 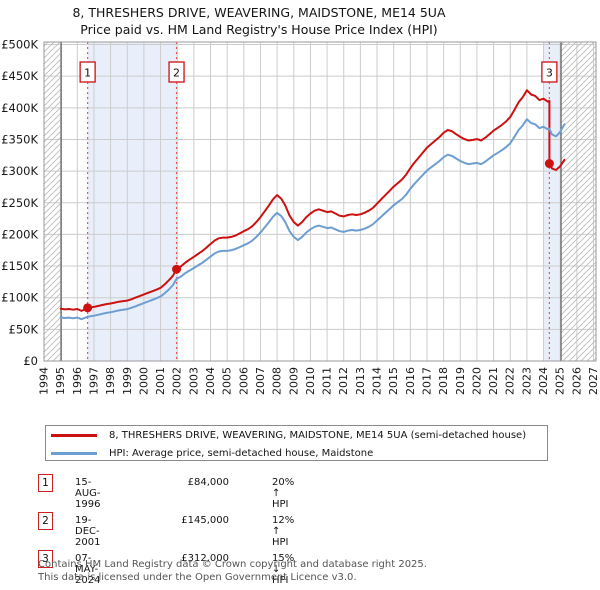 What do you see at coordinates (526, 381) in the screenshot?
I see `x-axis-tick-label: 2023` at bounding box center [526, 381].